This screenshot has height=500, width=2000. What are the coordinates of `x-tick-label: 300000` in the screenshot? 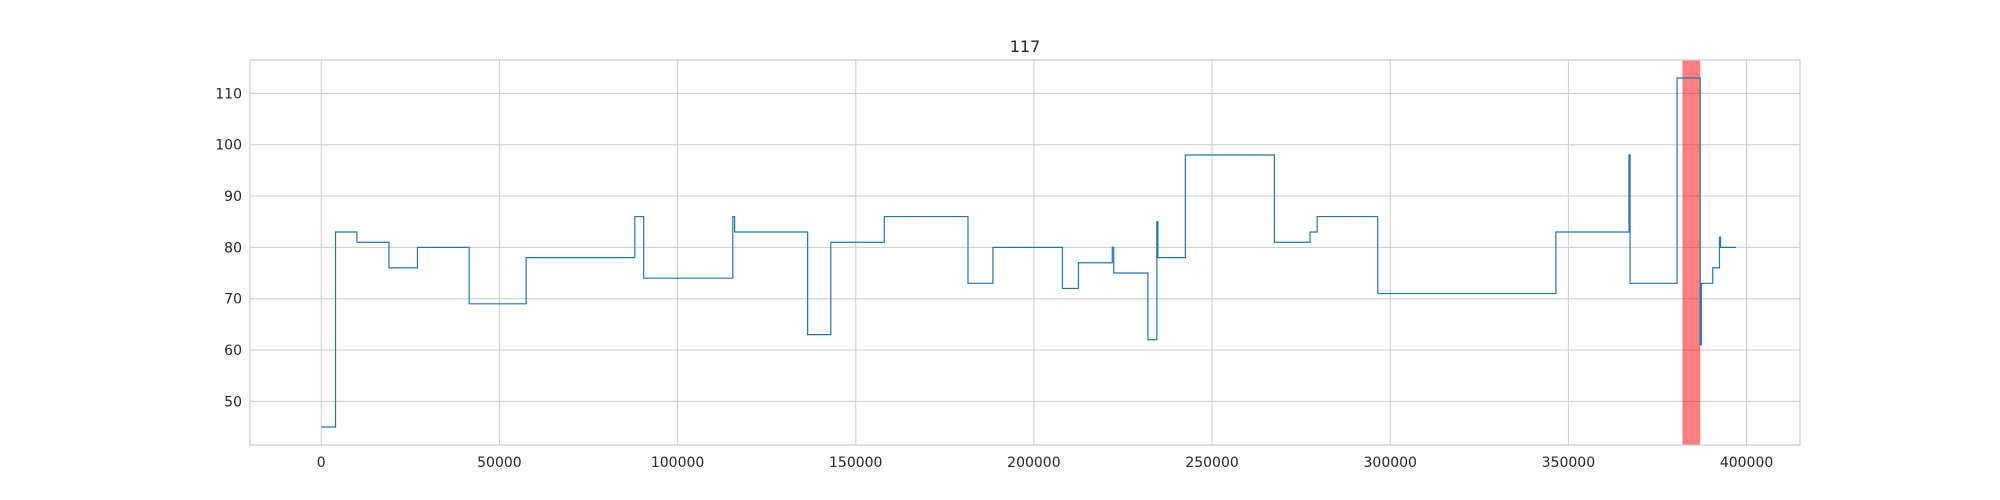 It's located at (1390, 463).